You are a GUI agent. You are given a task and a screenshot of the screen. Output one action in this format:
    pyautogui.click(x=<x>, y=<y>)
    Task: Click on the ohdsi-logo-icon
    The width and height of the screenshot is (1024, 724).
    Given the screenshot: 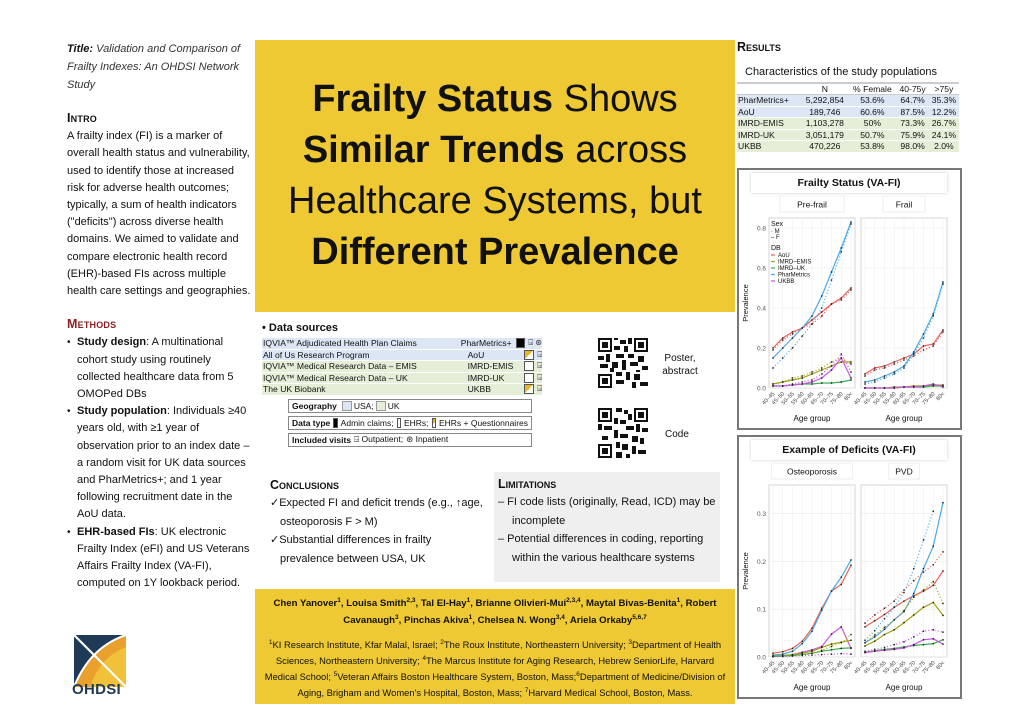 What is the action you would take?
    pyautogui.click(x=100, y=661)
    